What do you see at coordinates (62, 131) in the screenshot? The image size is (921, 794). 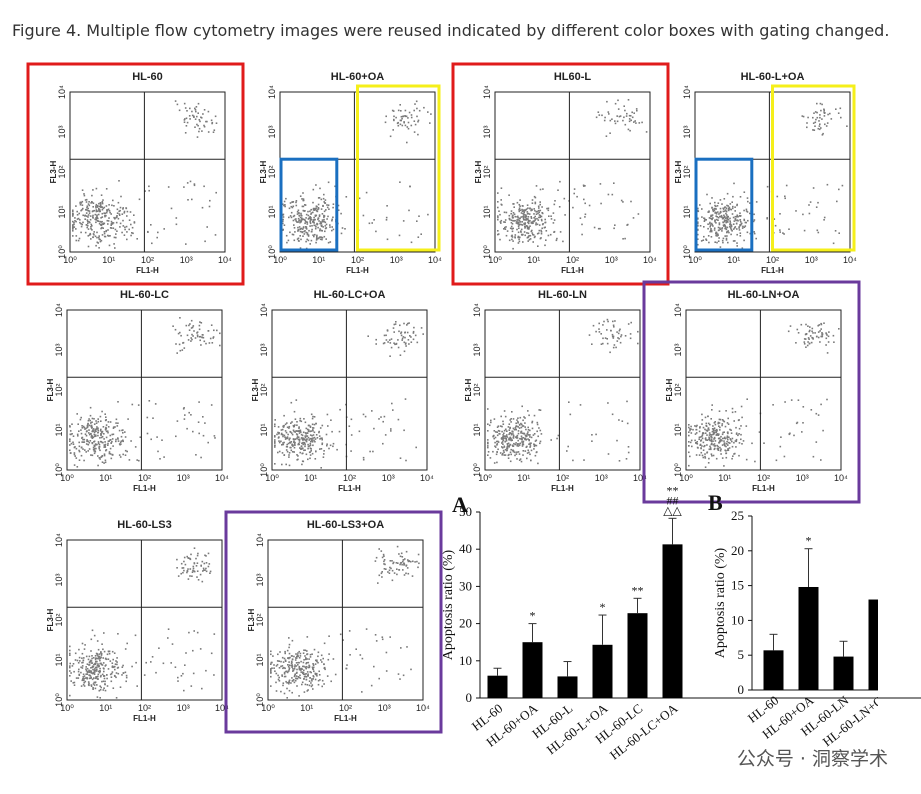 I see `y-tick-label: 10³` at bounding box center [62, 131].